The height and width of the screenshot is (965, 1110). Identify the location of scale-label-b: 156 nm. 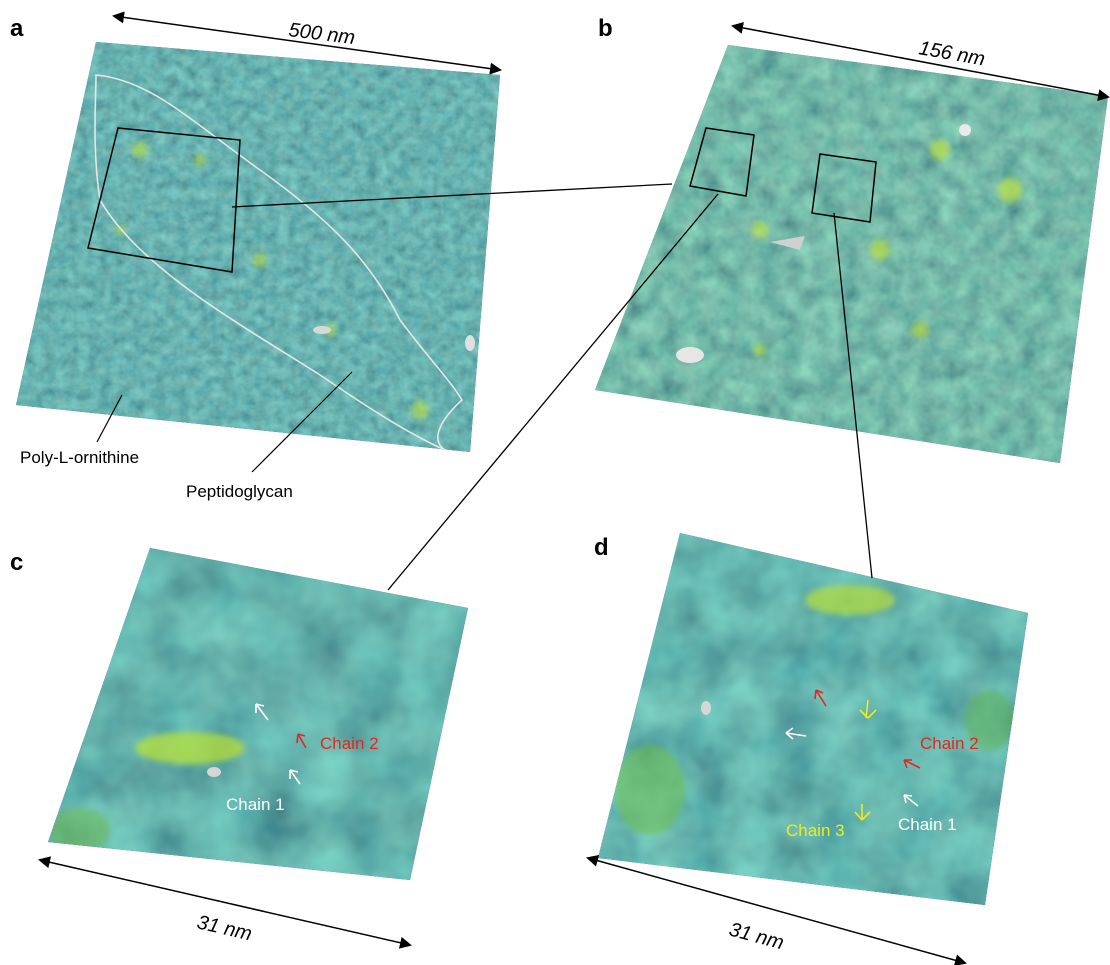
(952, 53).